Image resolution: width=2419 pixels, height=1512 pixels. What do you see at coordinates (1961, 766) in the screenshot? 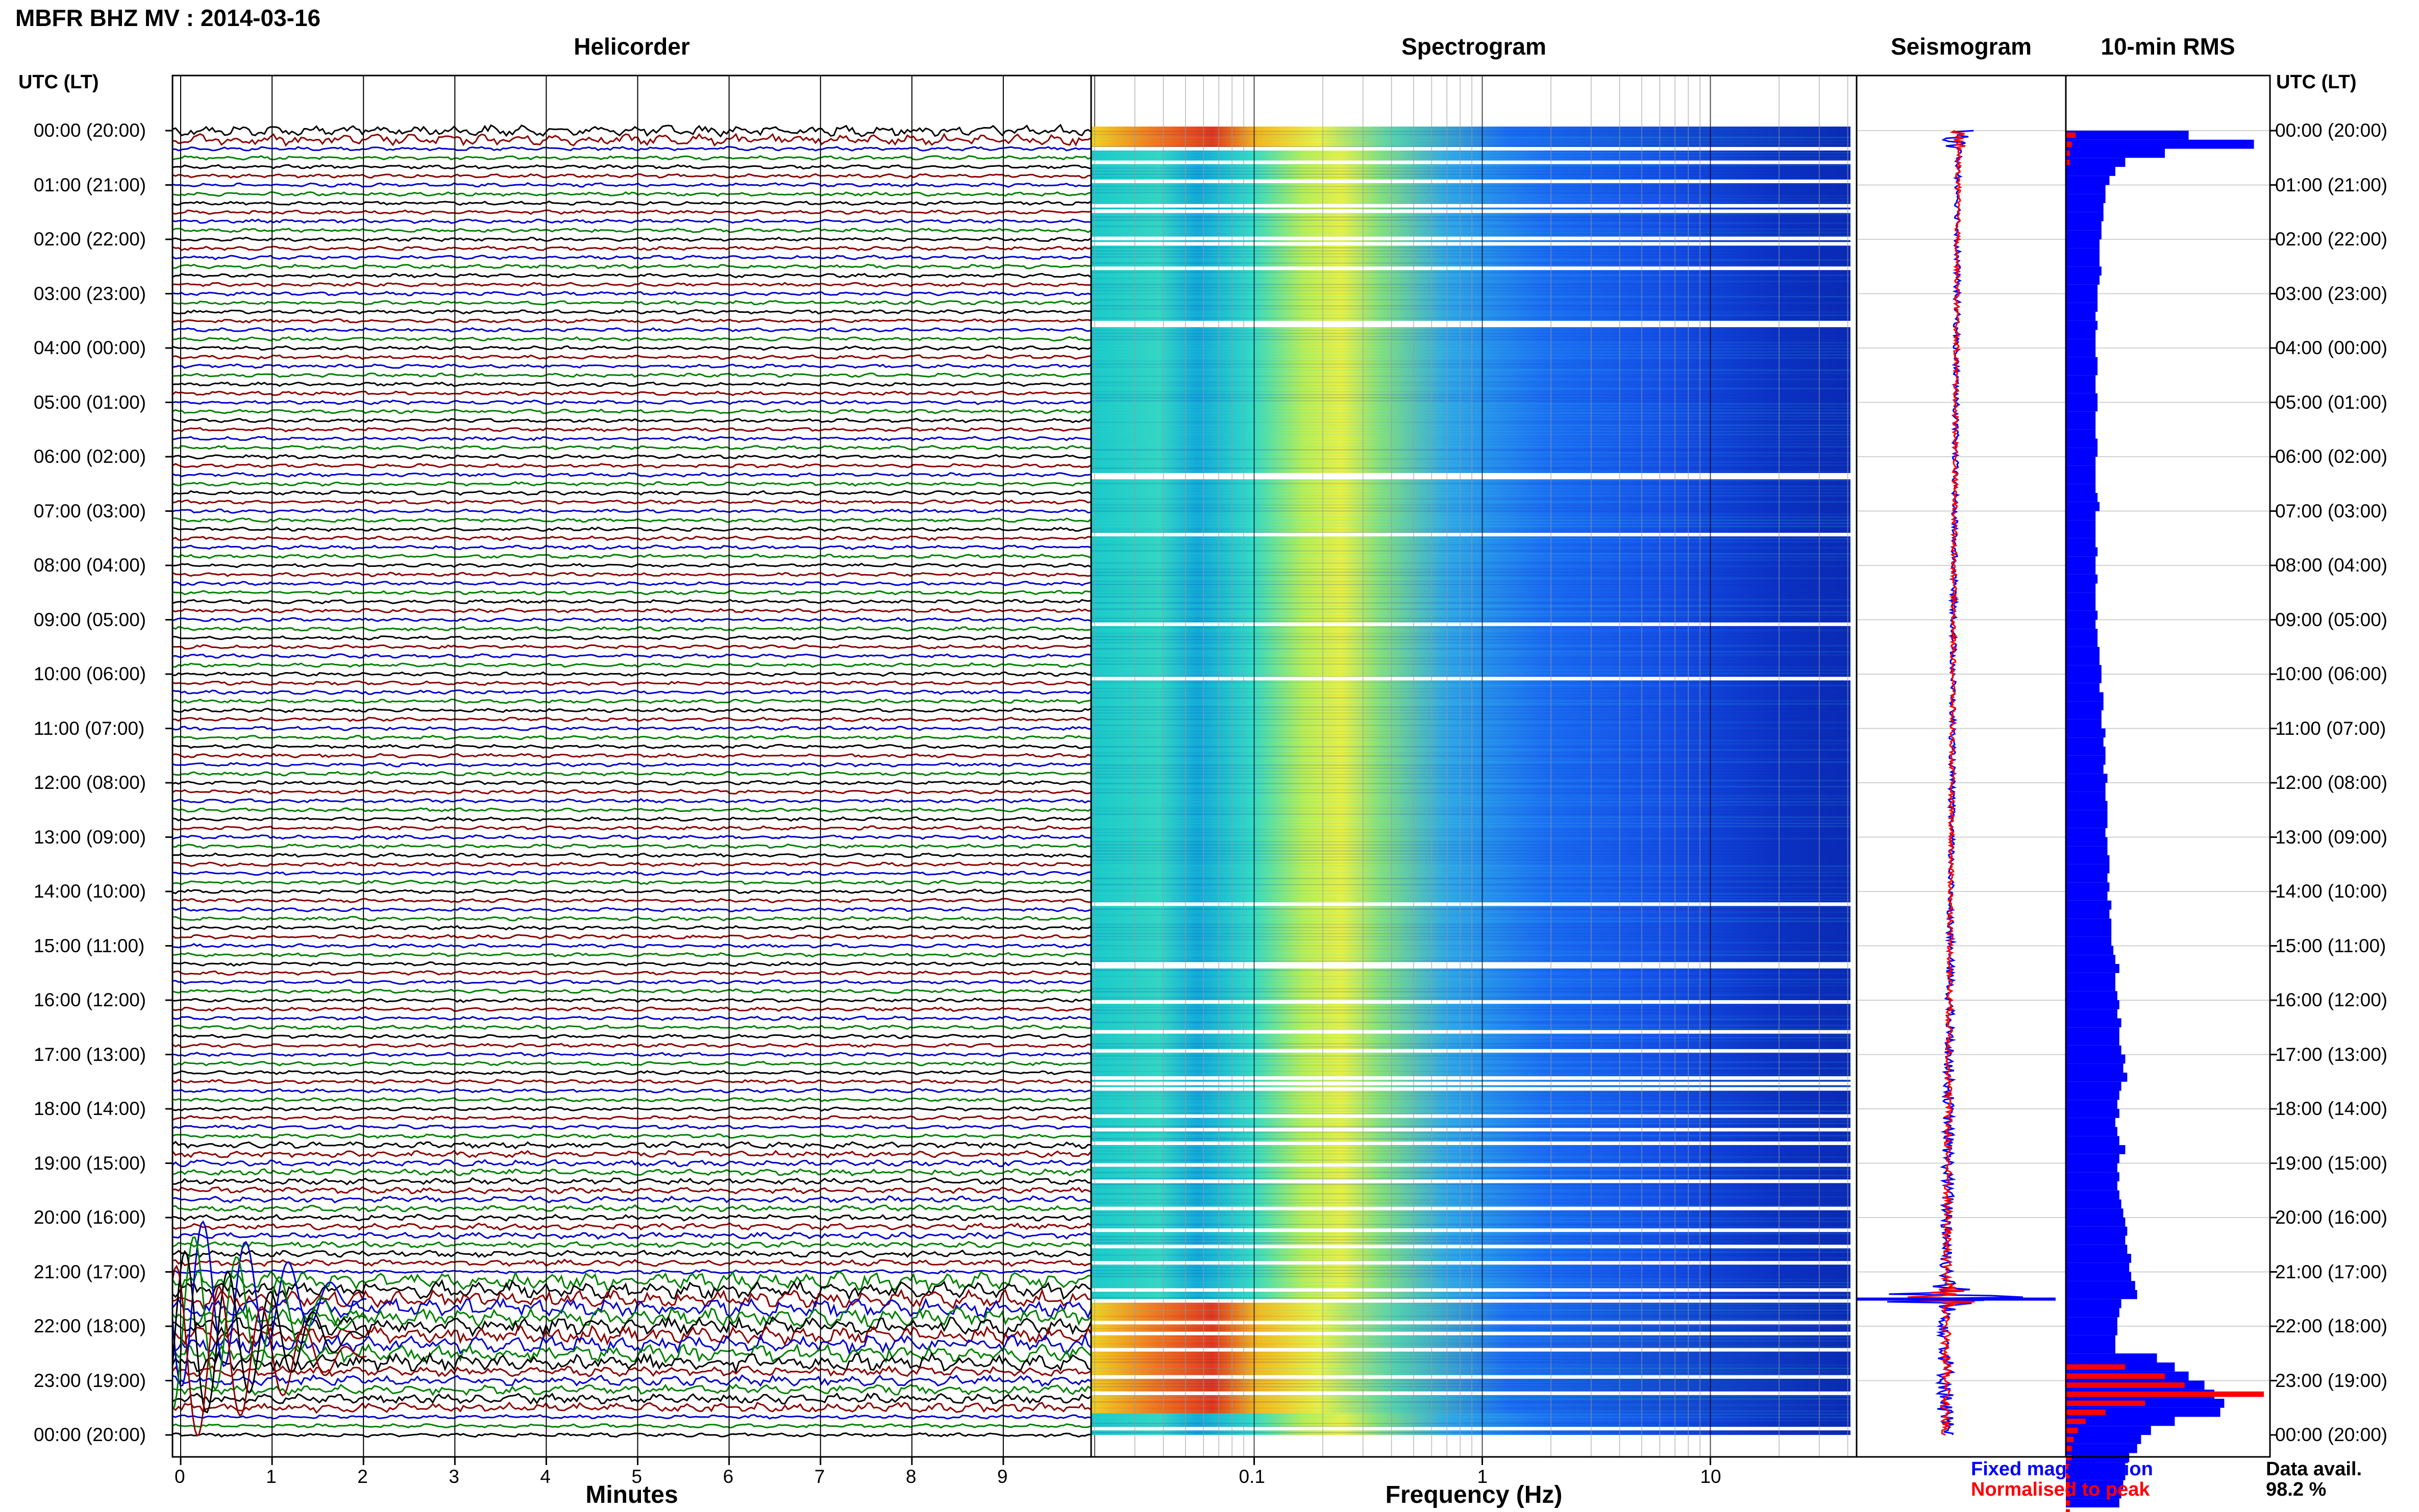
I see `panel-frame` at bounding box center [1961, 766].